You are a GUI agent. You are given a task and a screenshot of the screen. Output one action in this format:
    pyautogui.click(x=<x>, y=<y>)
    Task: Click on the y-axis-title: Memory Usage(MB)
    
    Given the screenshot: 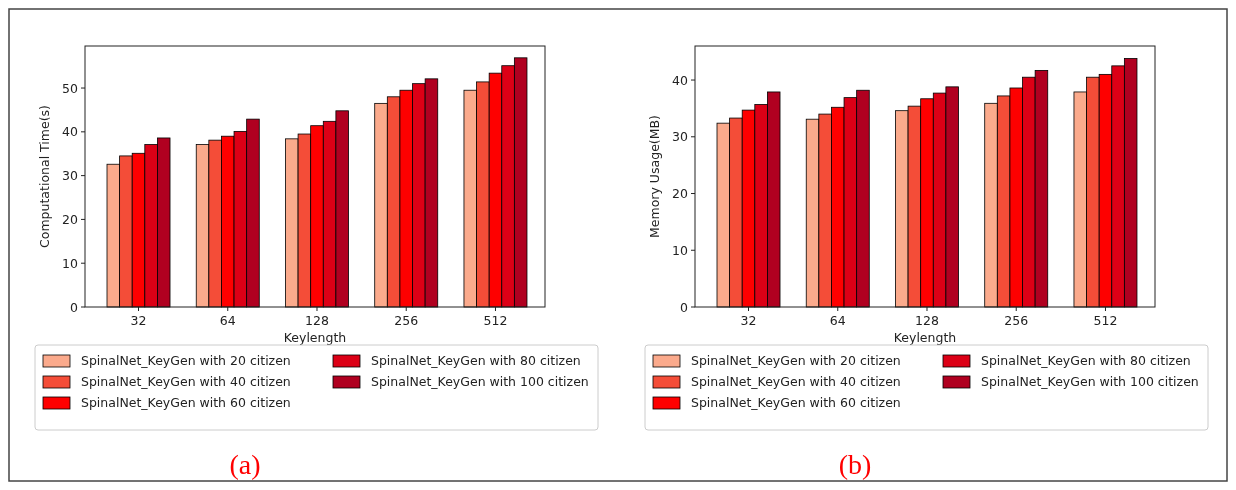 What is the action you would take?
    pyautogui.click(x=654, y=176)
    